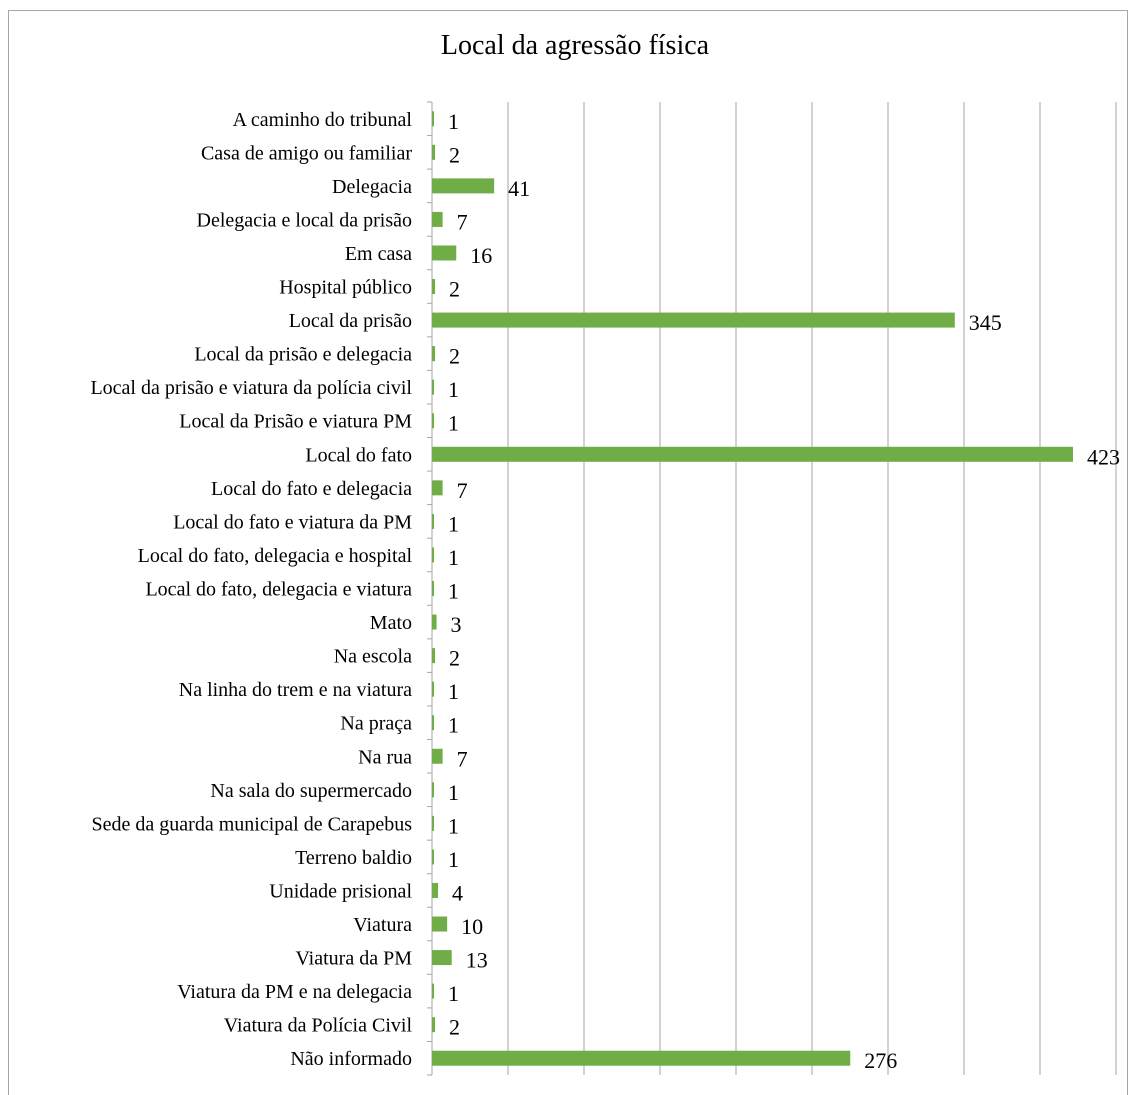 The image size is (1131, 1095). What do you see at coordinates (345, 288) in the screenshot?
I see `category-label: Hospital público` at bounding box center [345, 288].